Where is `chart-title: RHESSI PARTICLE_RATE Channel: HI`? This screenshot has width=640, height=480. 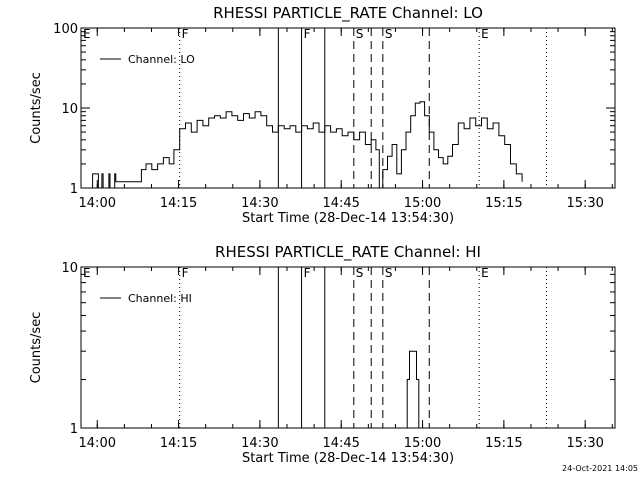 chart-title: RHESSI PARTICLE_RATE Channel: HI is located at coordinates (348, 252).